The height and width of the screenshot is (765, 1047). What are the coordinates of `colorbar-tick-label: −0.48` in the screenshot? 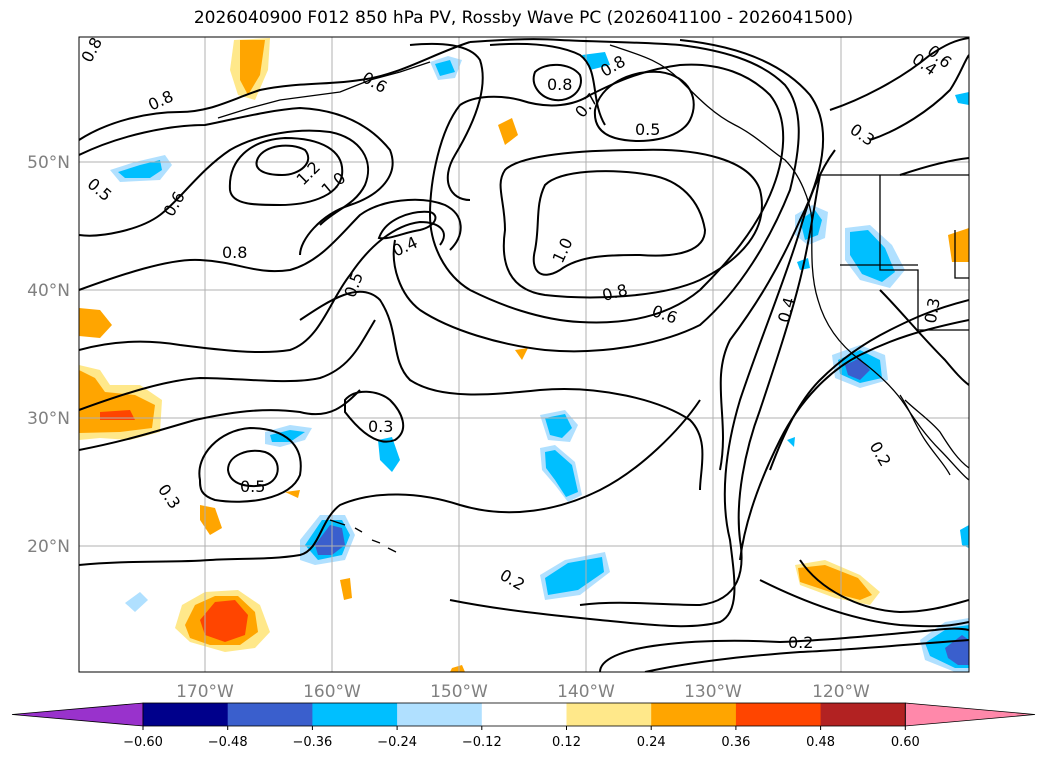 It's located at (228, 742).